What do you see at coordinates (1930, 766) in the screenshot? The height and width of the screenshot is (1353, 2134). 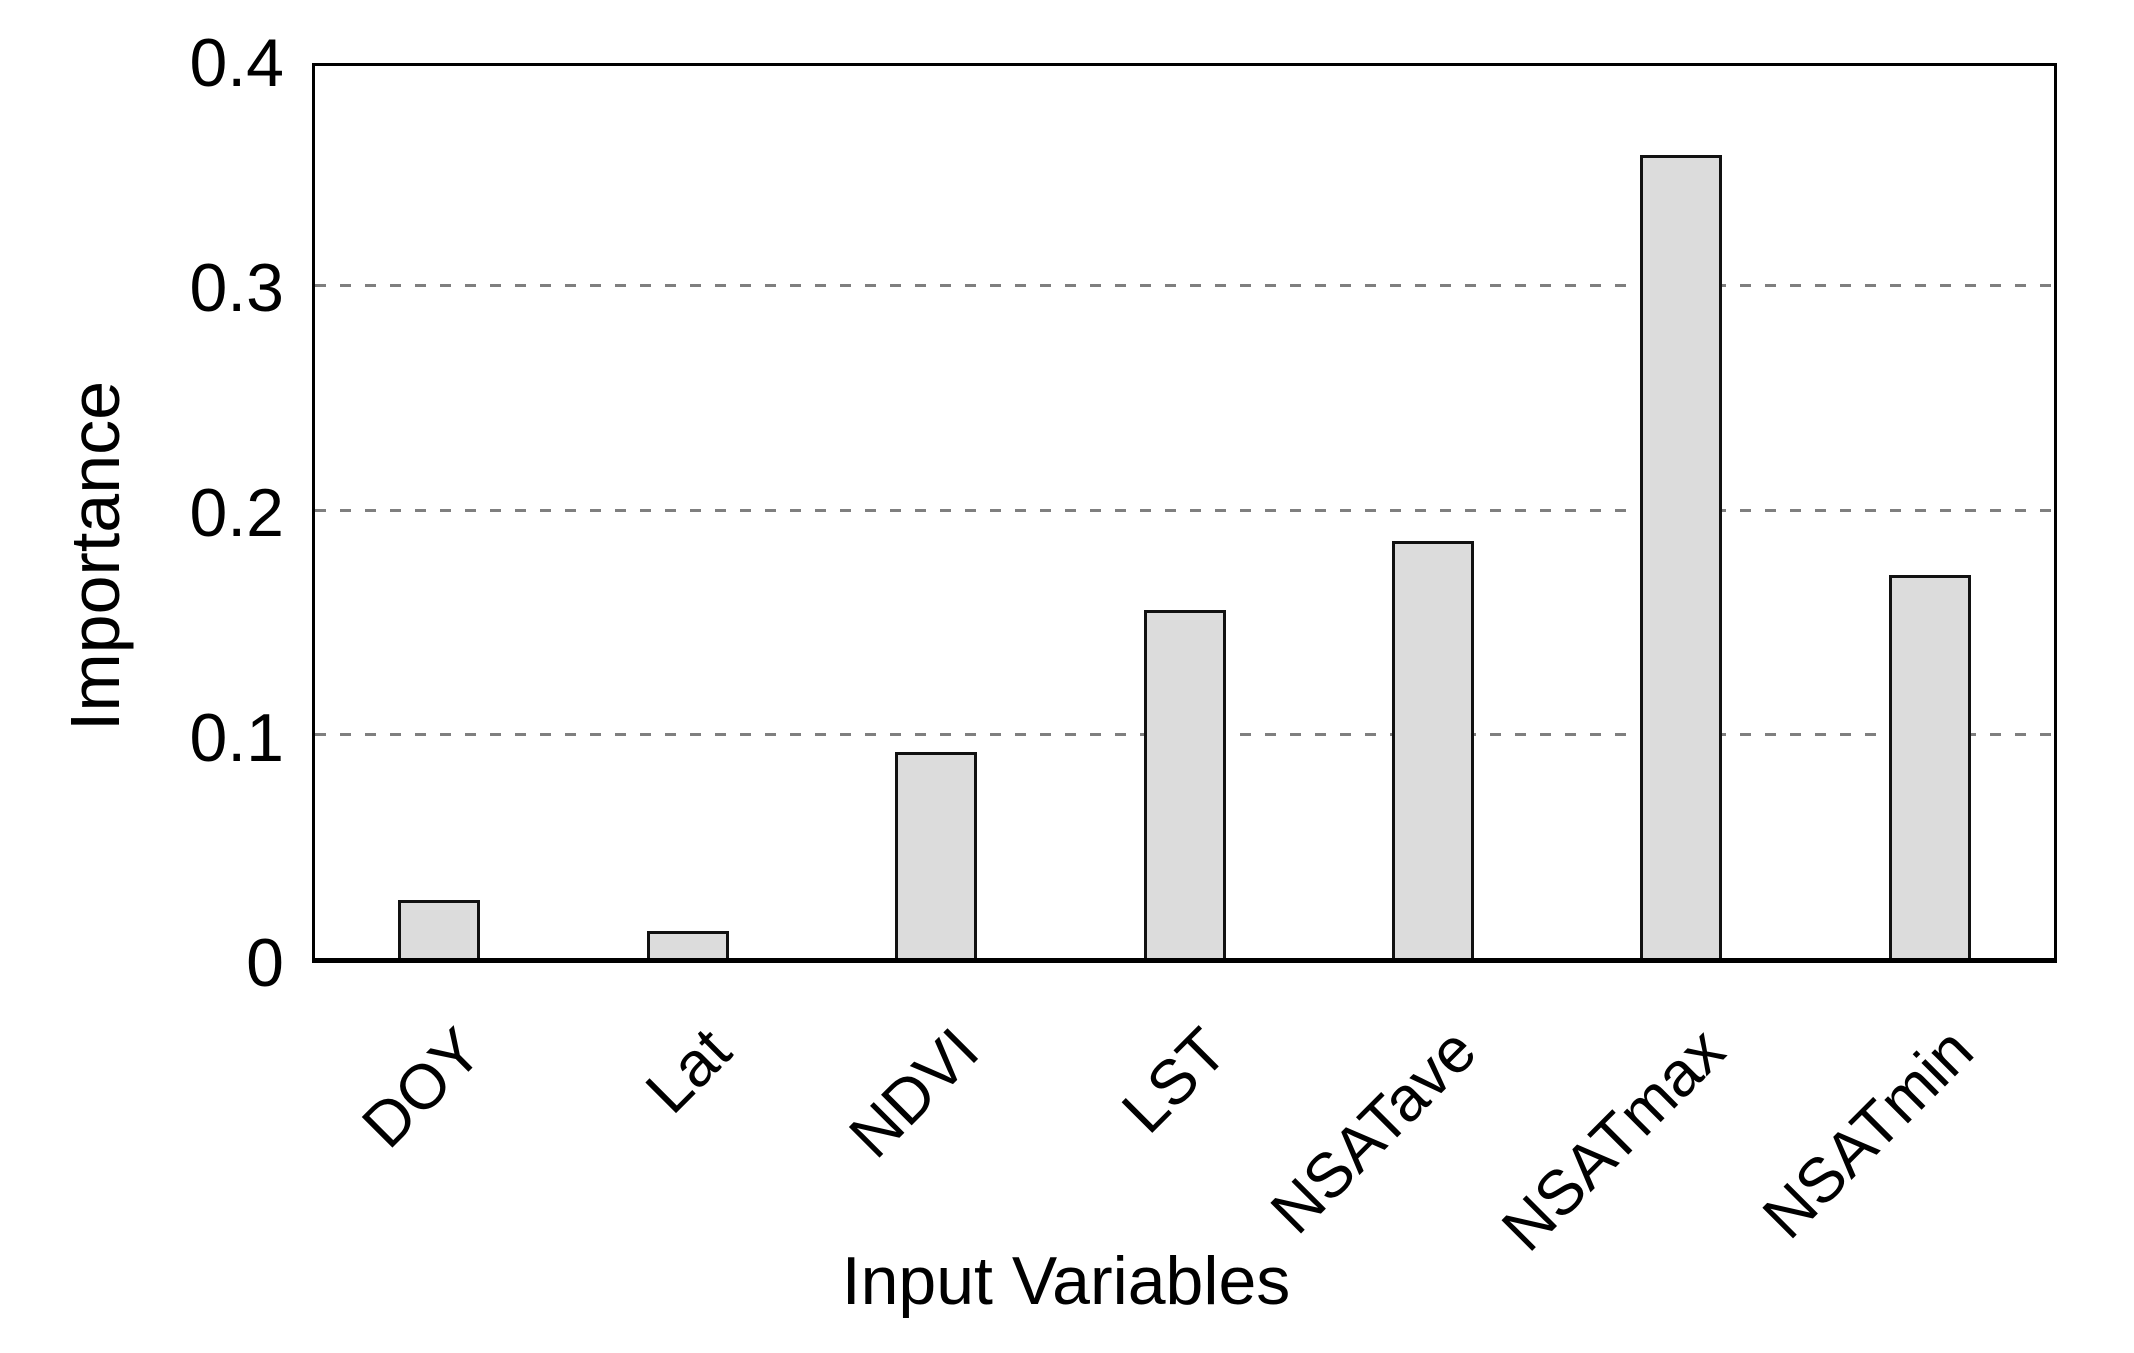 I see `bar-NSATmin` at bounding box center [1930, 766].